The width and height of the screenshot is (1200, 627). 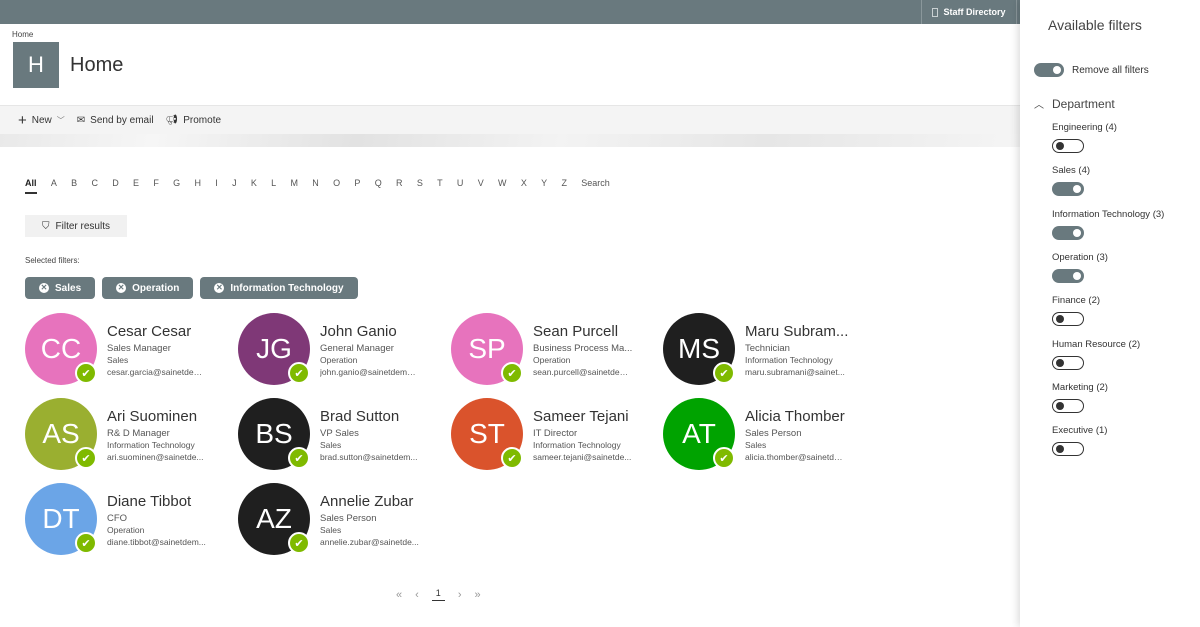 I want to click on avatar: AT, so click(x=699, y=434).